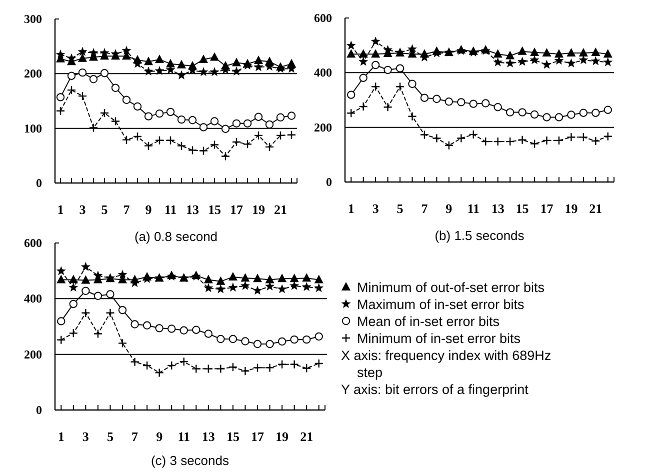 Image resolution: width=648 pixels, height=472 pixels. What do you see at coordinates (33, 19) in the screenshot?
I see `y-tick-label: 300` at bounding box center [33, 19].